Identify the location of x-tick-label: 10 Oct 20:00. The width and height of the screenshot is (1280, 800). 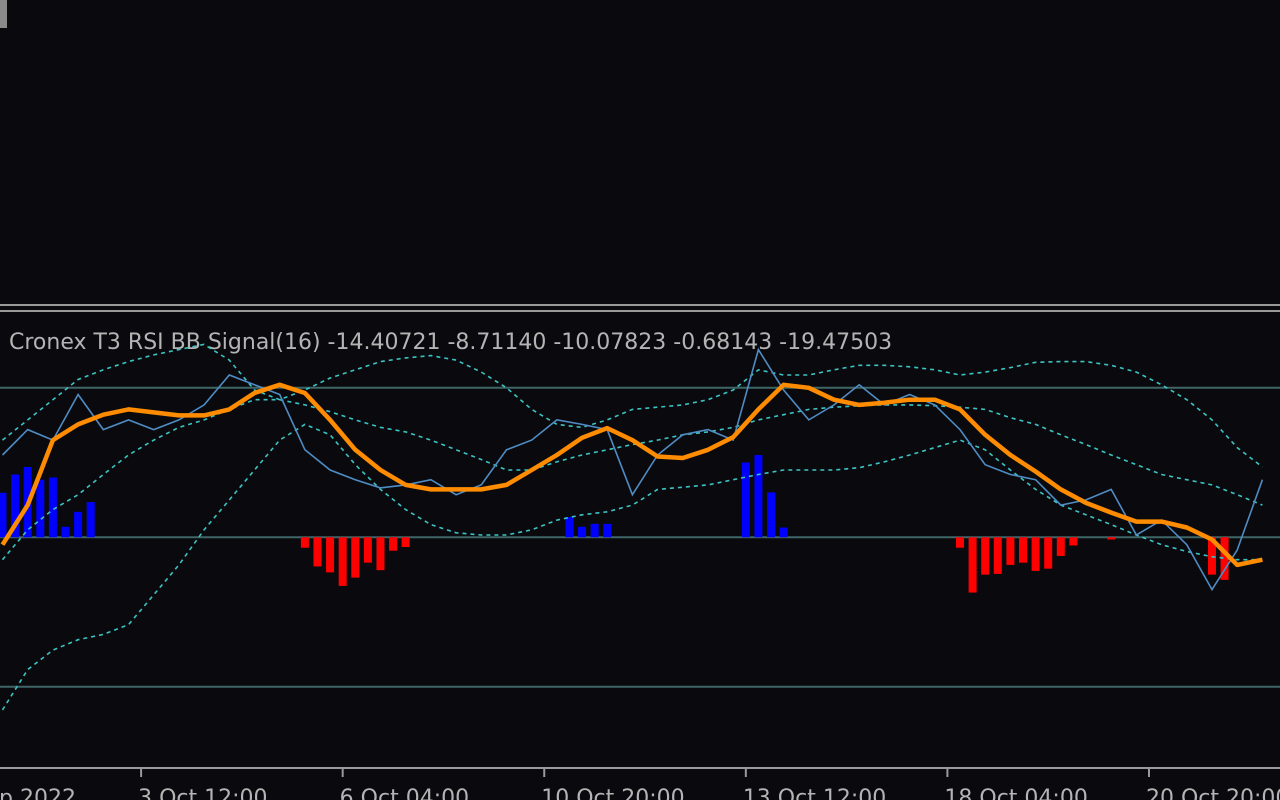
(612, 793).